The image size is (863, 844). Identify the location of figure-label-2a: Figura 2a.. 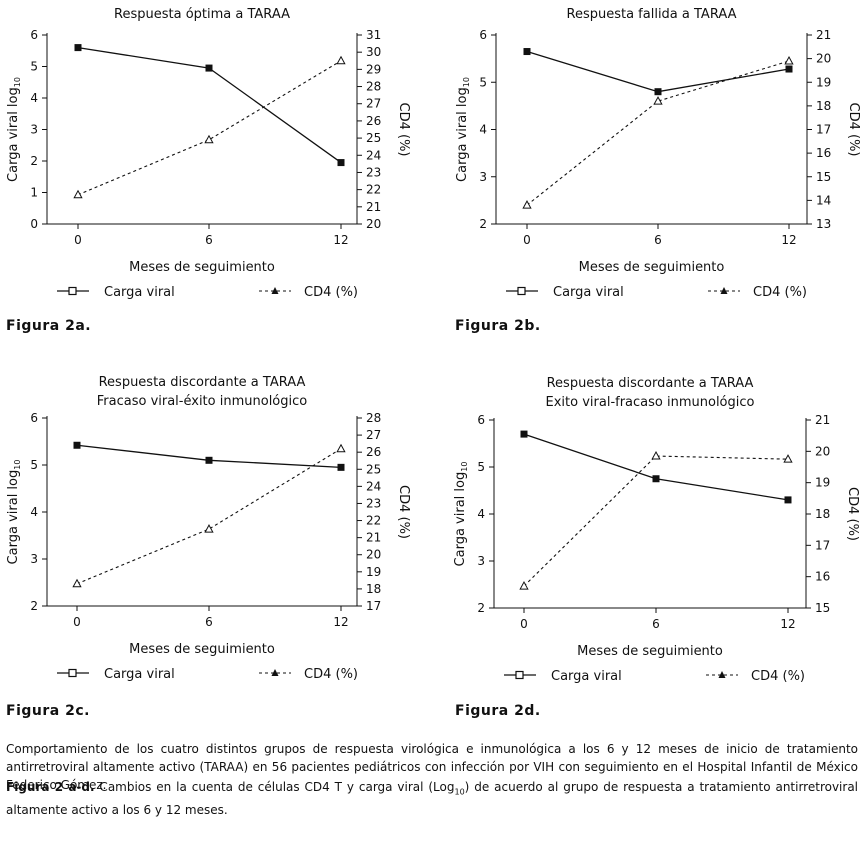
(49, 326).